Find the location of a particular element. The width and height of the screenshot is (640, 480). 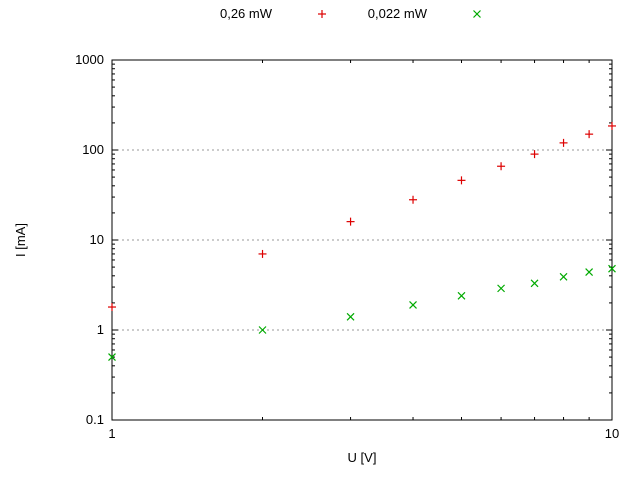

x-axis-label: U [V] is located at coordinates (362, 457).